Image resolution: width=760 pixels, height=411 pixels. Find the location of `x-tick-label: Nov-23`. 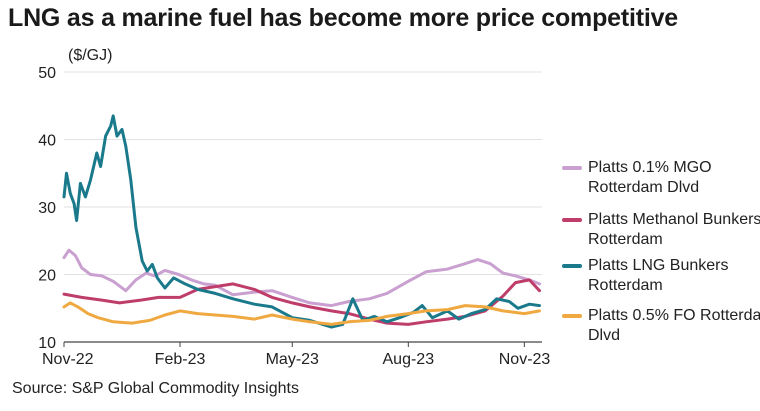

x-tick-label: Nov-23 is located at coordinates (525, 359).